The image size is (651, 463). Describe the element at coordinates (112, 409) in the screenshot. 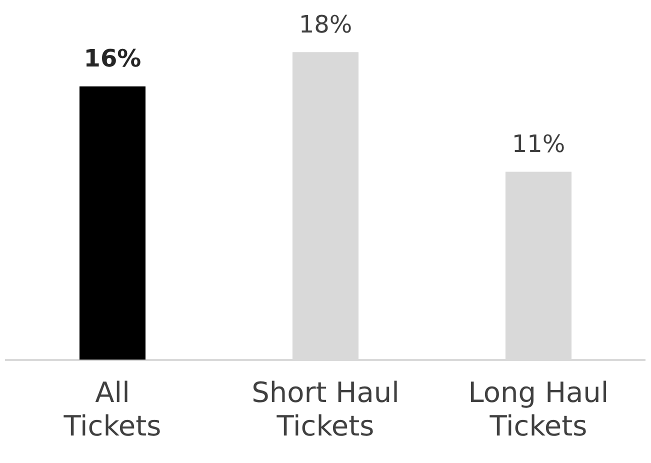

I see `x-tick-label: All Tickets` at that location.